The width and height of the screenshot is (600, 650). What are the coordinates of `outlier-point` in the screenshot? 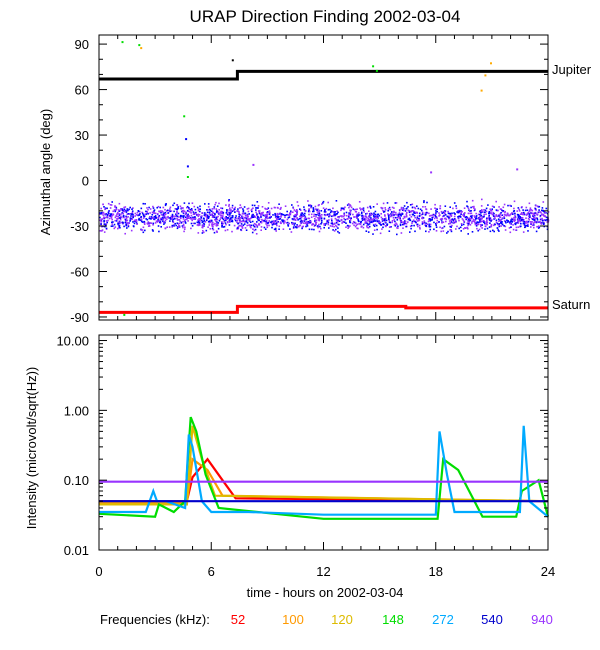 It's located at (491, 63).